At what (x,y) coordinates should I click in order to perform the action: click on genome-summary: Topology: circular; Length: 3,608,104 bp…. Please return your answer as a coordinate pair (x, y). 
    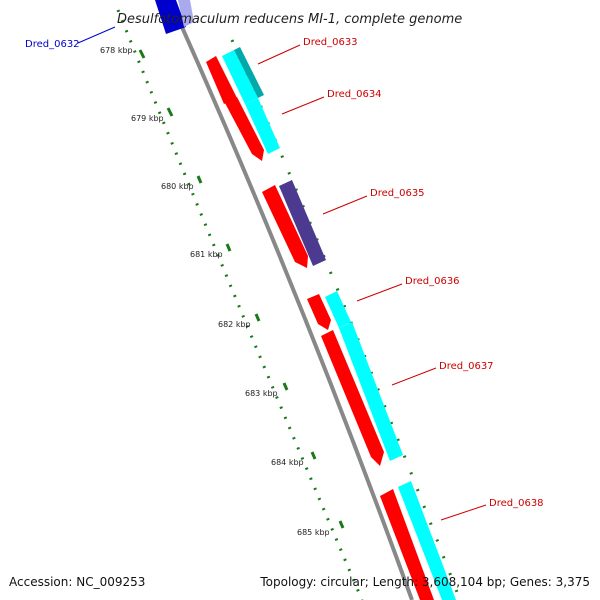
    Looking at the image, I should click on (425, 582).